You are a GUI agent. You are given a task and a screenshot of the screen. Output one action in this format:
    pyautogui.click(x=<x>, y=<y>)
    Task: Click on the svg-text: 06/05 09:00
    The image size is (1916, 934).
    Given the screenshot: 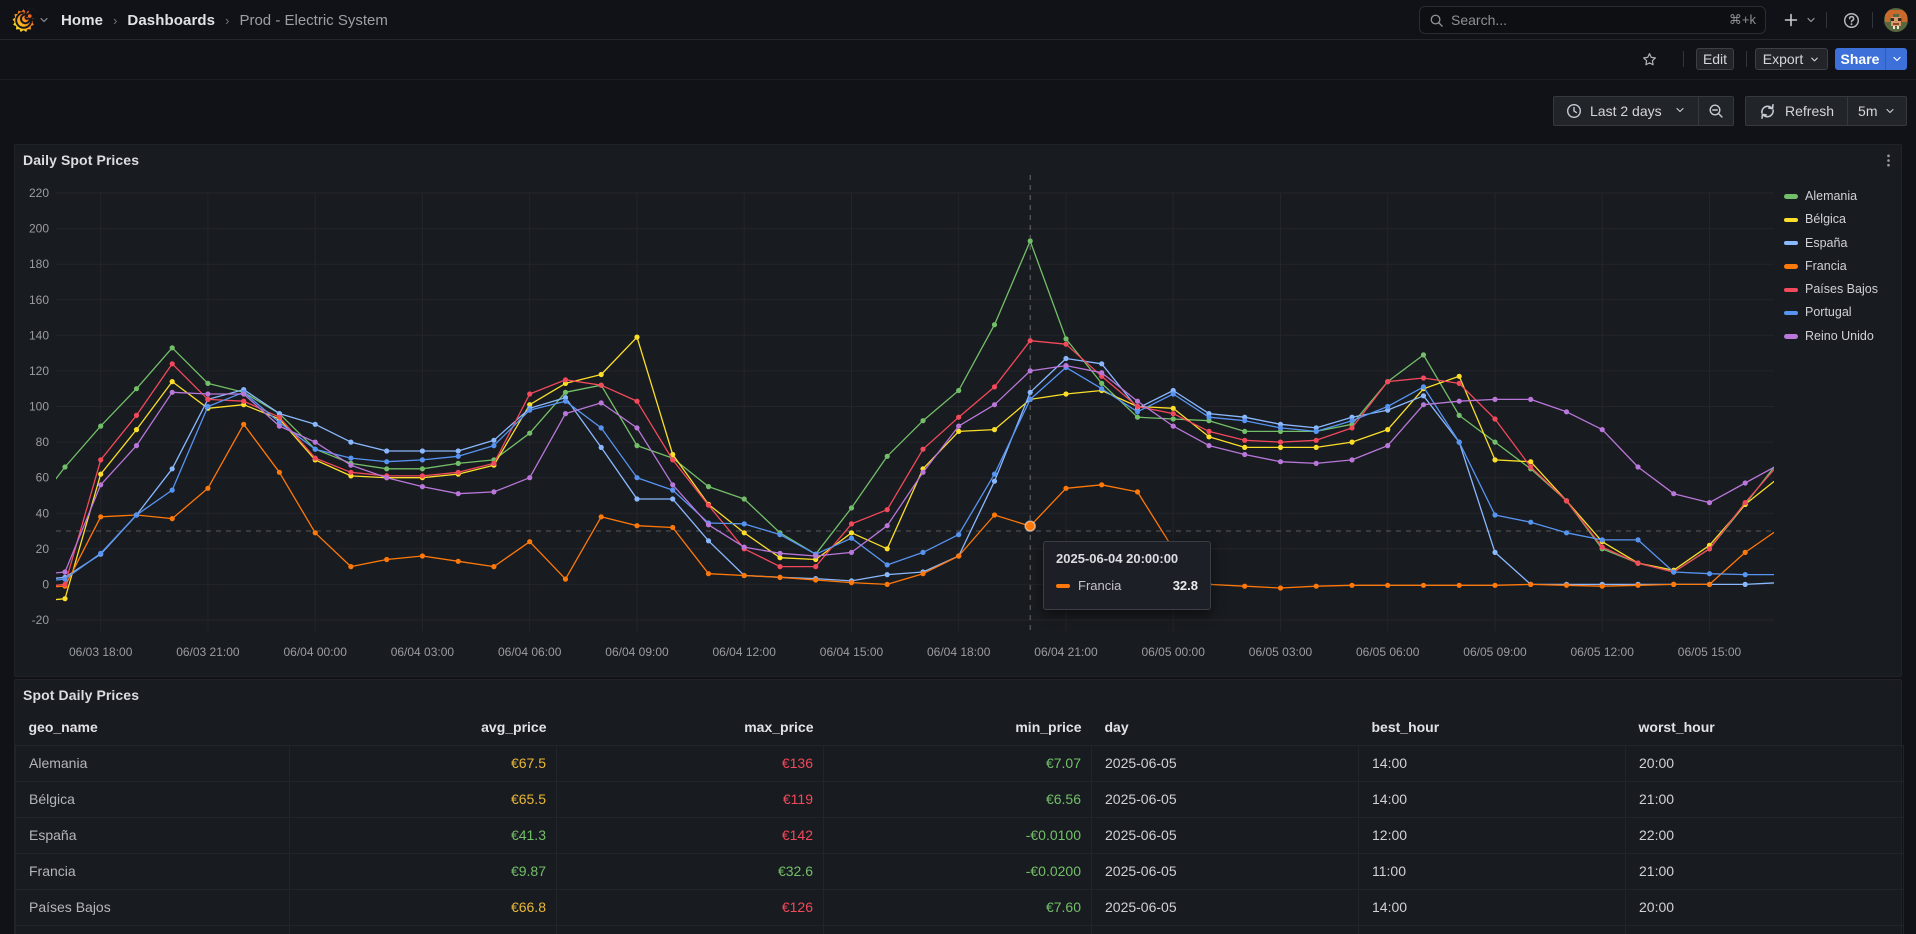 What is the action you would take?
    pyautogui.click(x=1495, y=652)
    